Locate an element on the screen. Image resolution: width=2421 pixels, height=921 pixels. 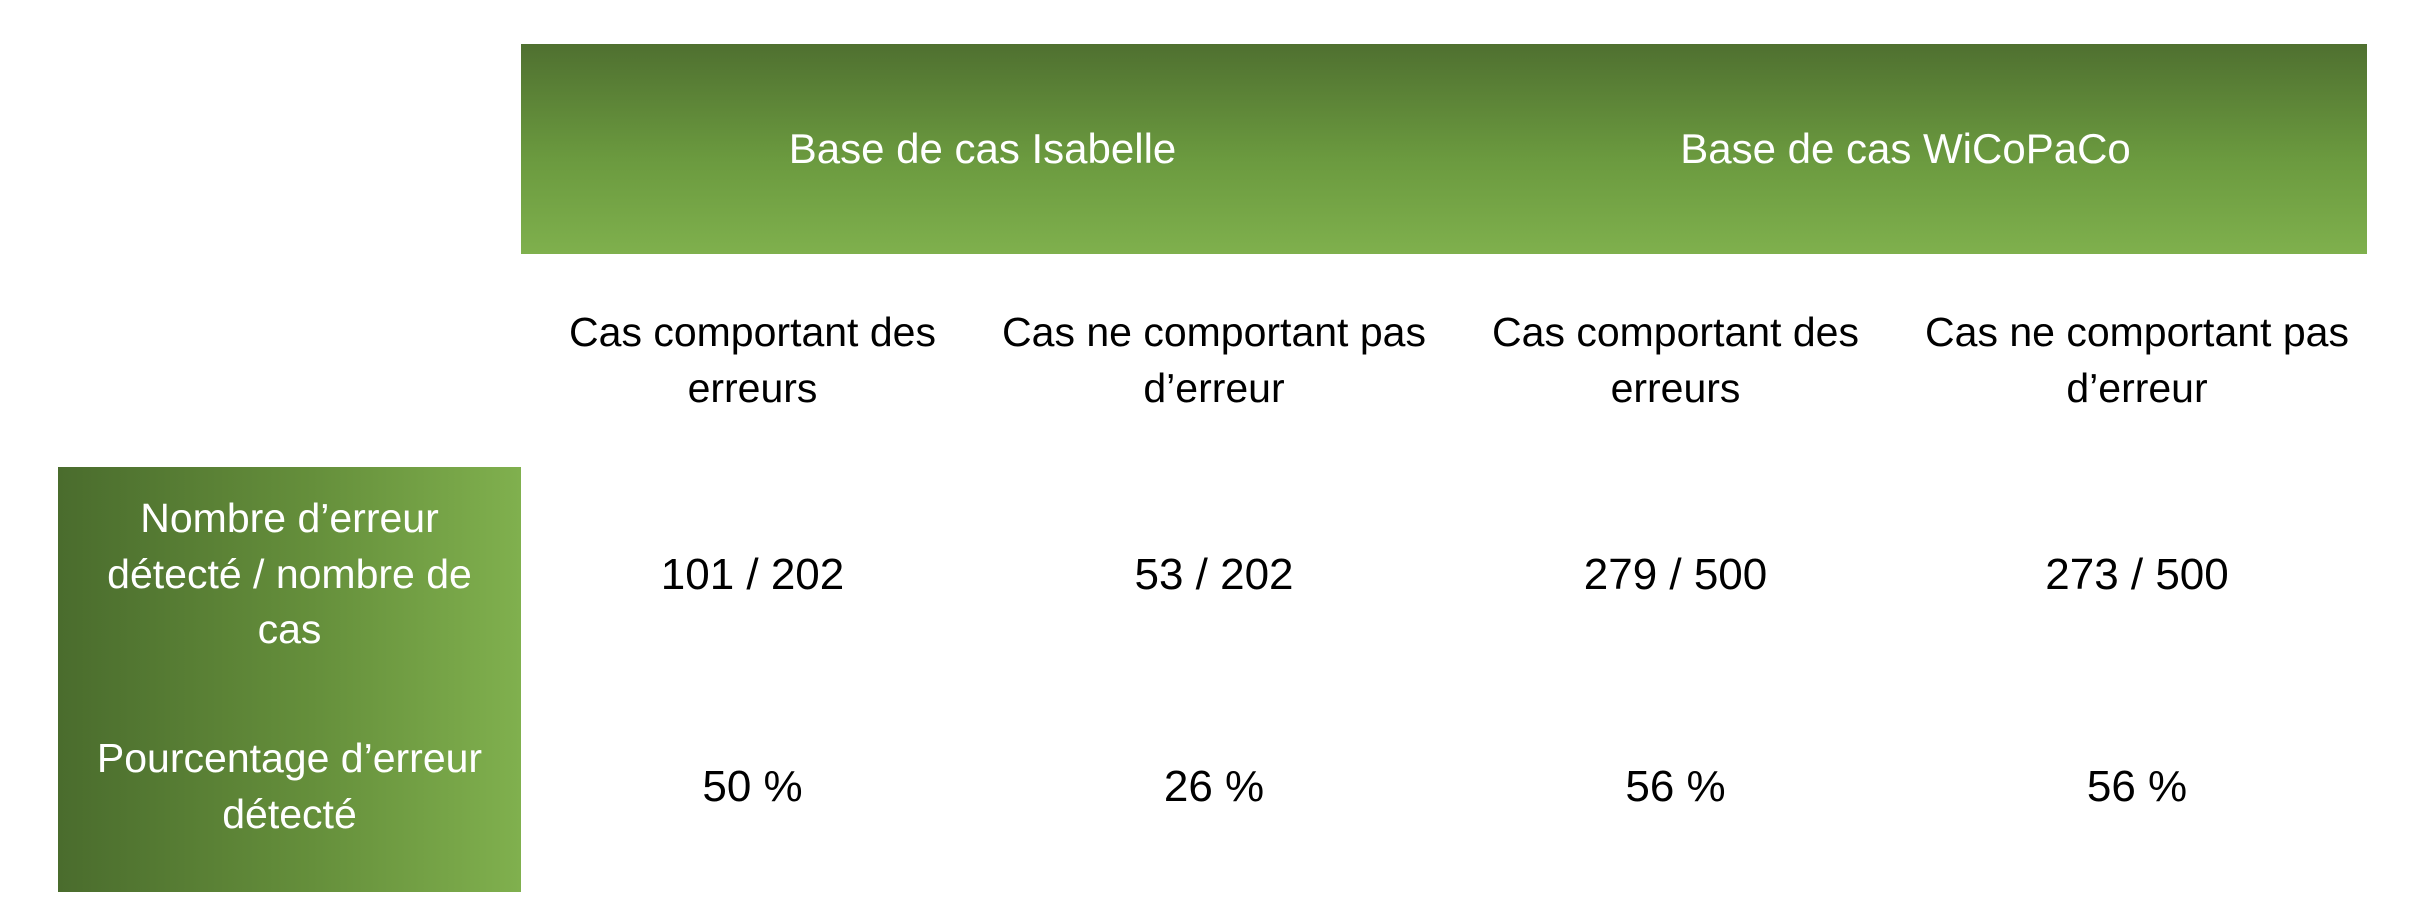
row-header-detected-percentage: Pourcentage d’erreur détecté is located at coordinates (289, 786).